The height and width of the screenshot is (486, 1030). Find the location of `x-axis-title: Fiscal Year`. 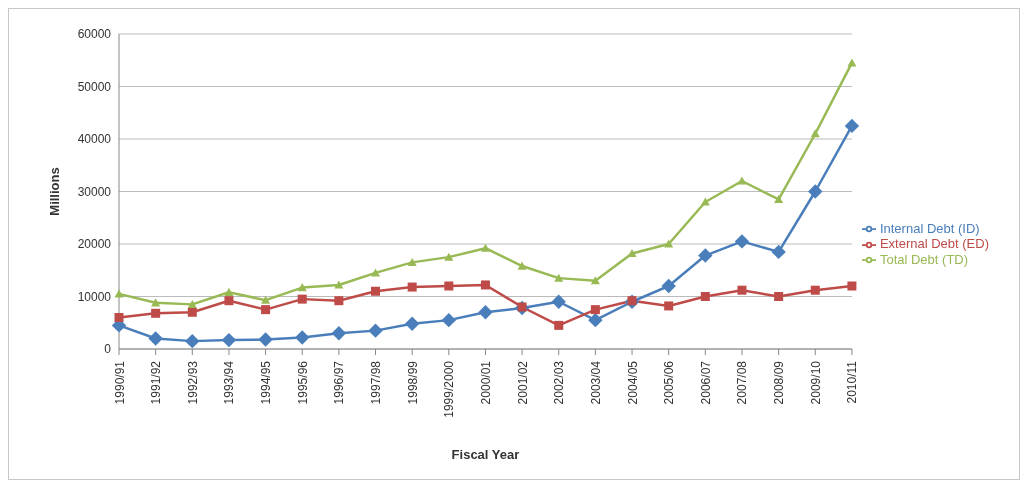

x-axis-title: Fiscal Year is located at coordinates (485, 454).